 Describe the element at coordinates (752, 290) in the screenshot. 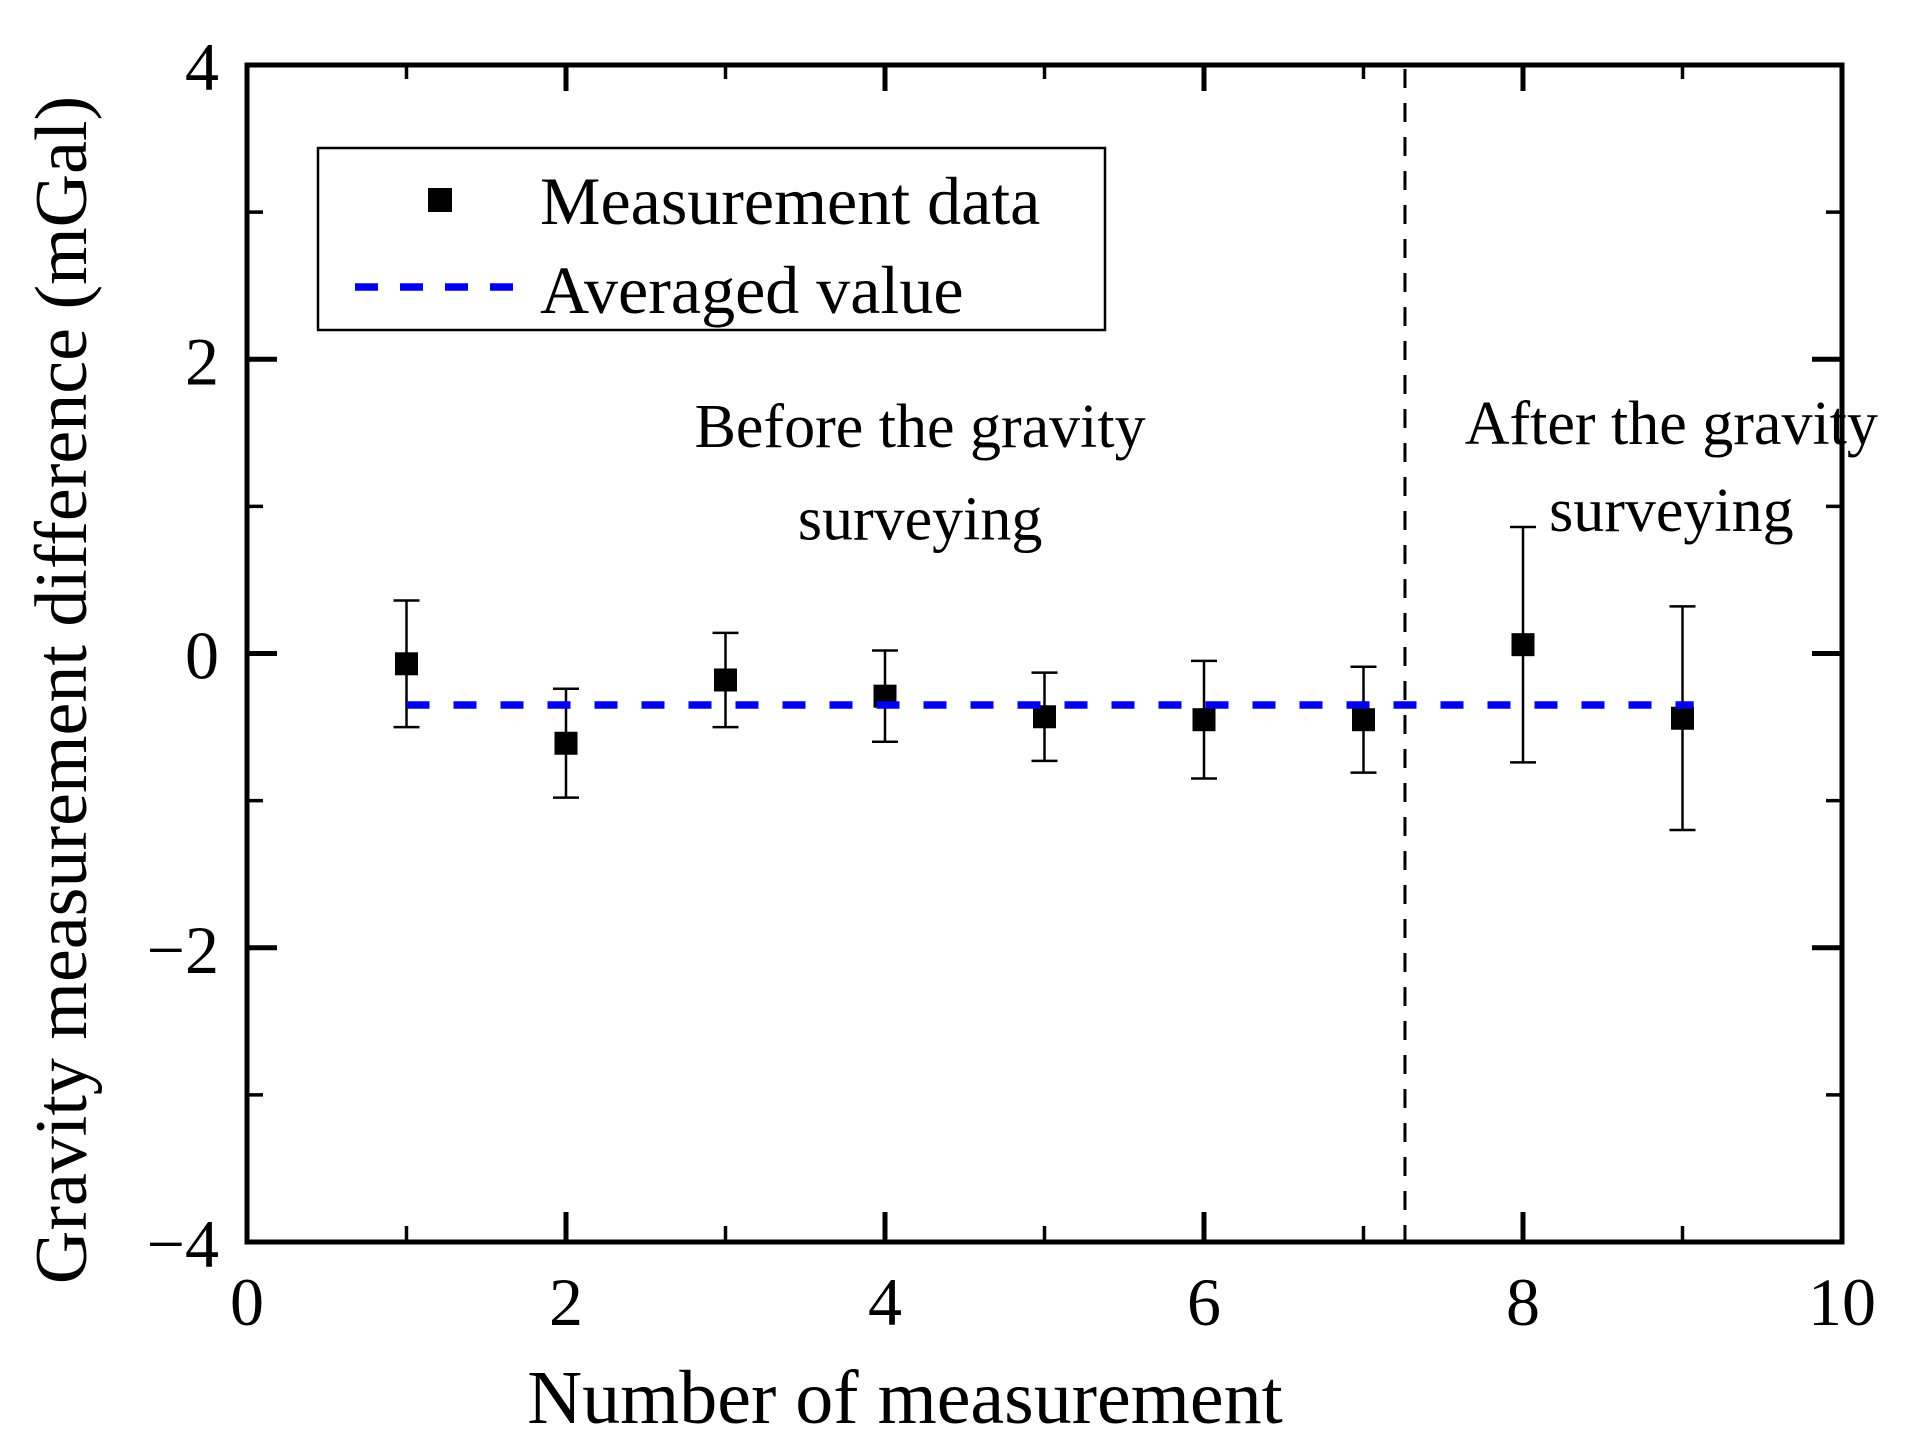

I see `legend-label-averaged-value: Averaged value` at that location.